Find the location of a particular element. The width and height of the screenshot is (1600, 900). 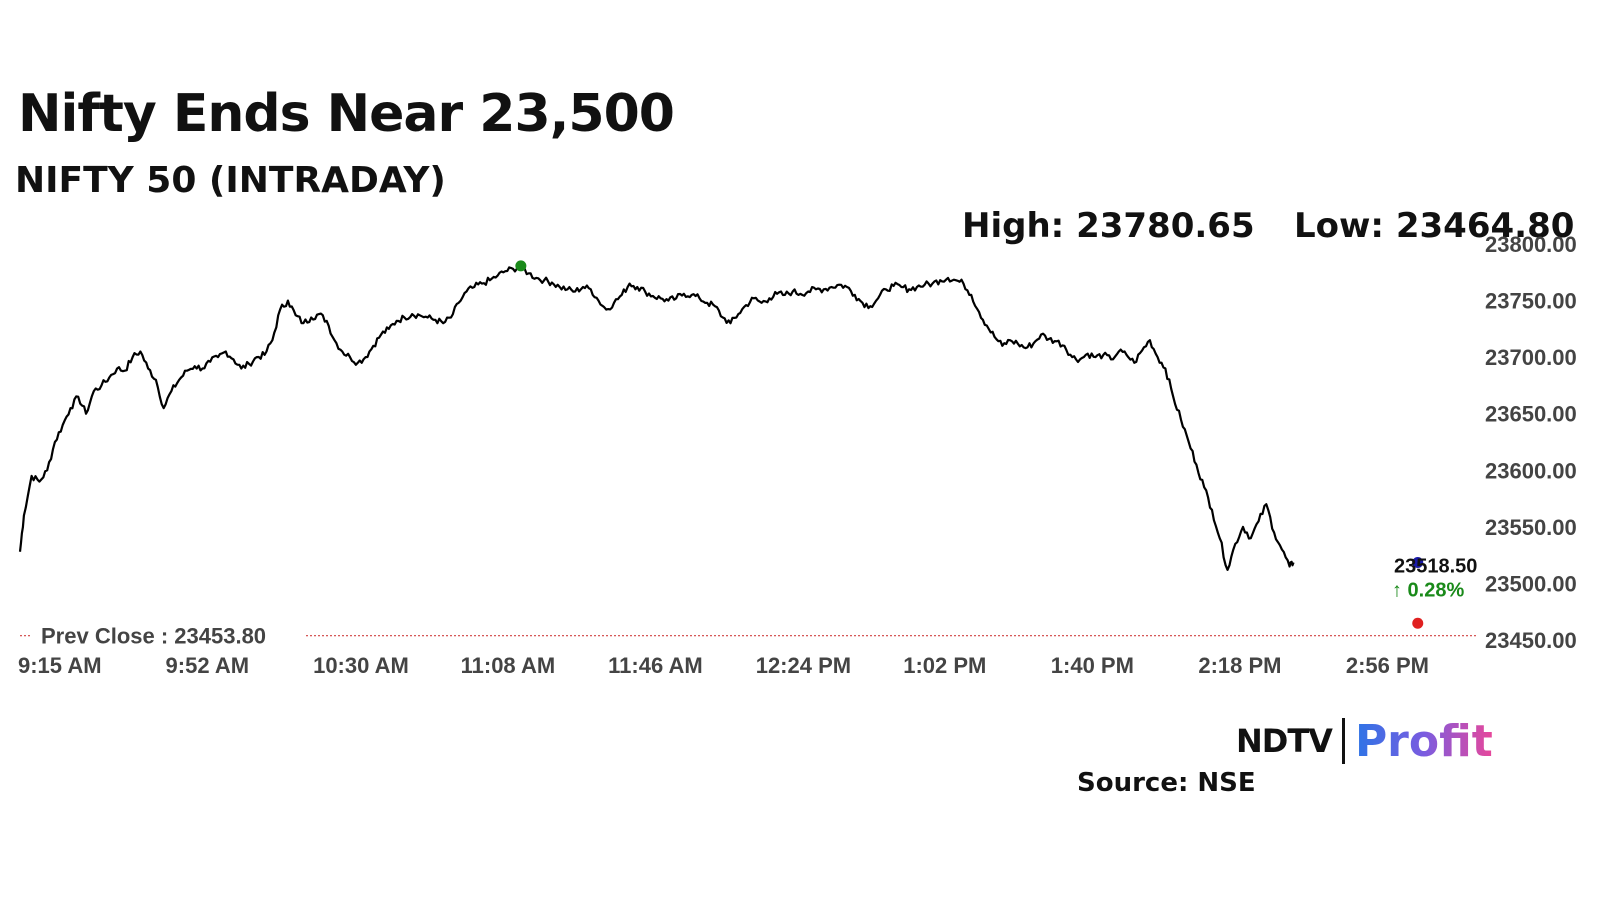

chart-title: Nifty Ends Near 23,500 is located at coordinates (346, 114).